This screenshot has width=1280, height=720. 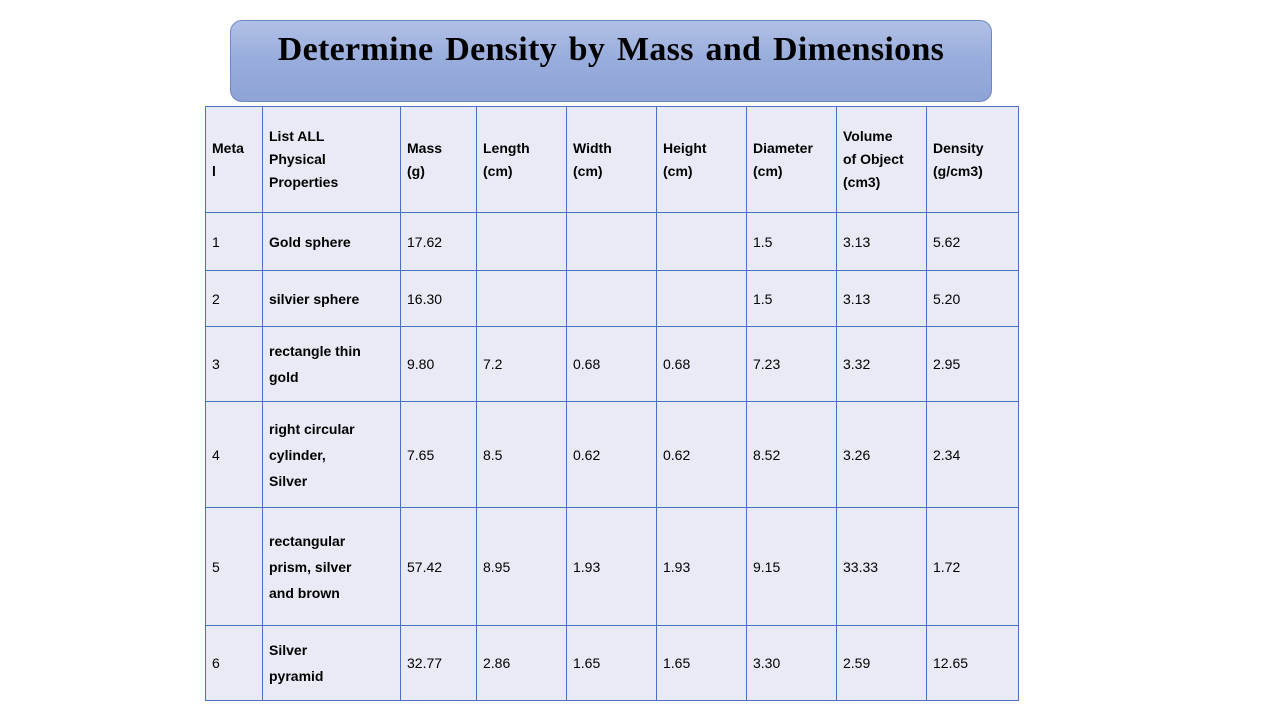 I want to click on column-header-height: Height (cm), so click(x=701, y=159).